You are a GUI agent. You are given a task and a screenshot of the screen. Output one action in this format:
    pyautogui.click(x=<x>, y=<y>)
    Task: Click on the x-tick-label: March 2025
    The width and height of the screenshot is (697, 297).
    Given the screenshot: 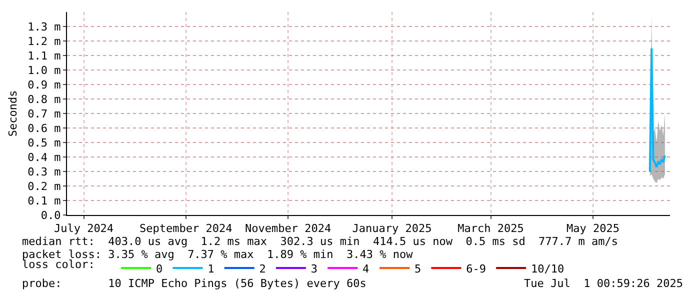 What is the action you would take?
    pyautogui.click(x=491, y=229)
    